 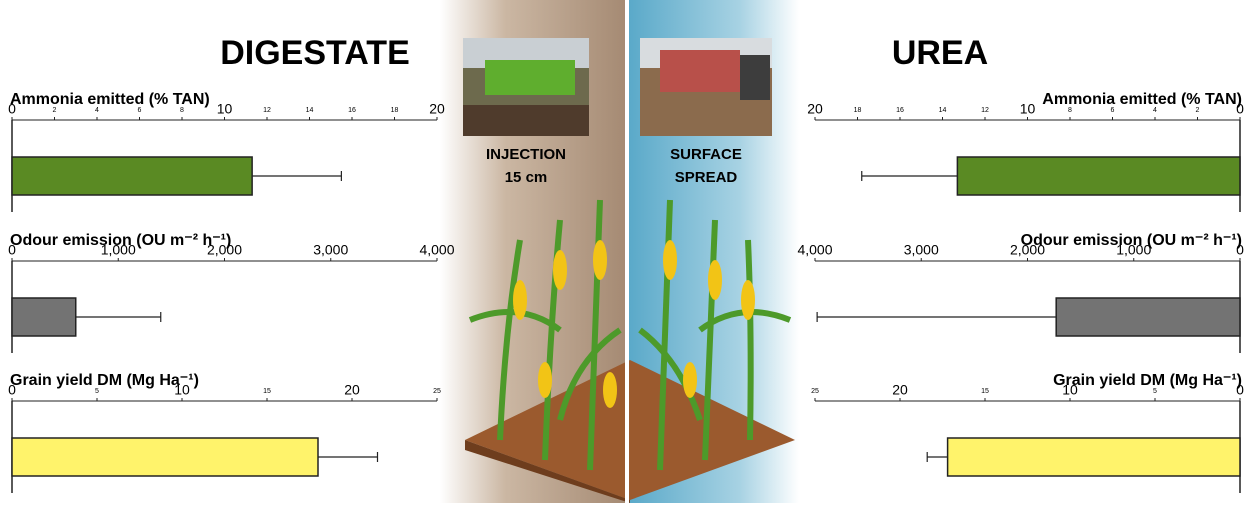 What do you see at coordinates (526, 154) in the screenshot?
I see `method-label: INJECTION` at bounding box center [526, 154].